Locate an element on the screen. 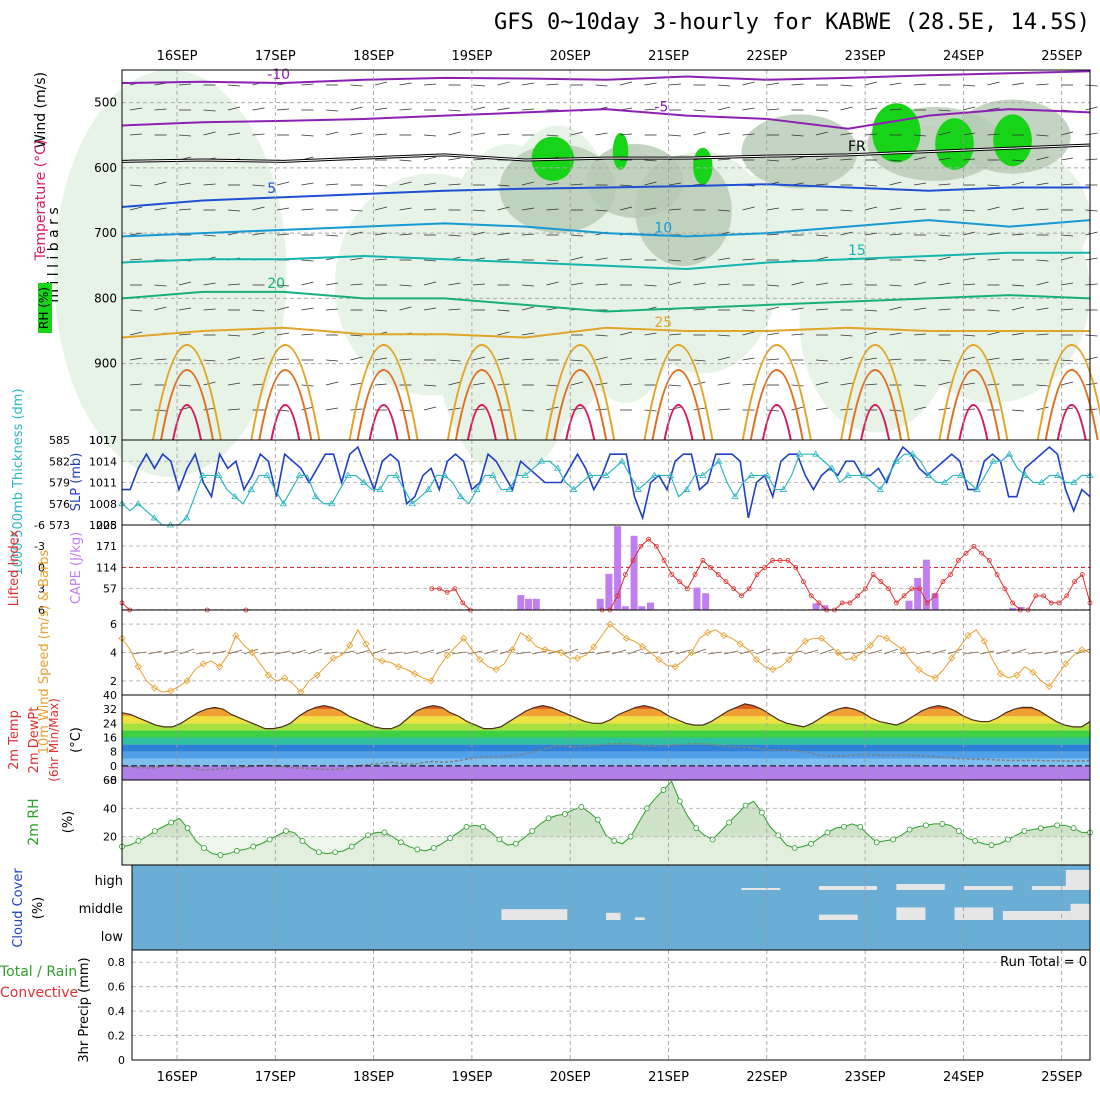 The height and width of the screenshot is (1100, 1100). thickness-tick-label: 579 is located at coordinates (59, 483).